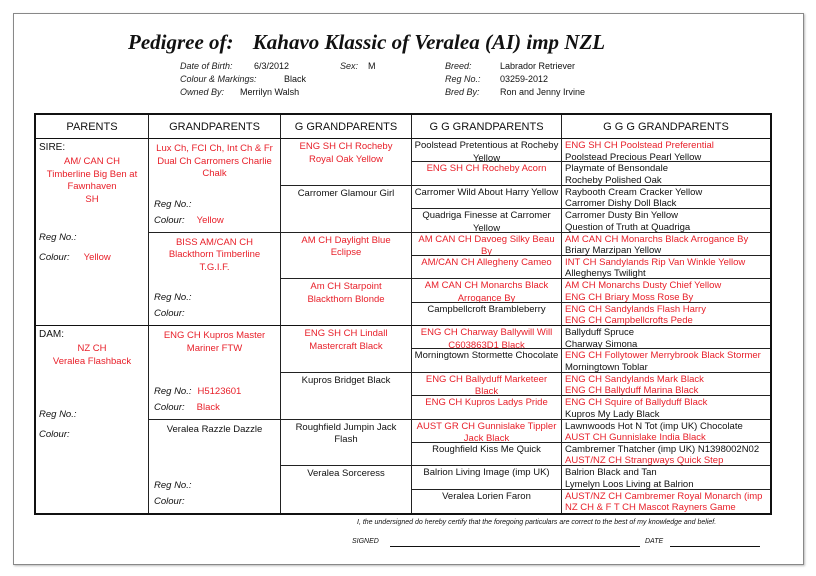 Image resolution: width=816 pixels, height=576 pixels. I want to click on breeder-value: Ron and Jenny Irvine, so click(543, 92).